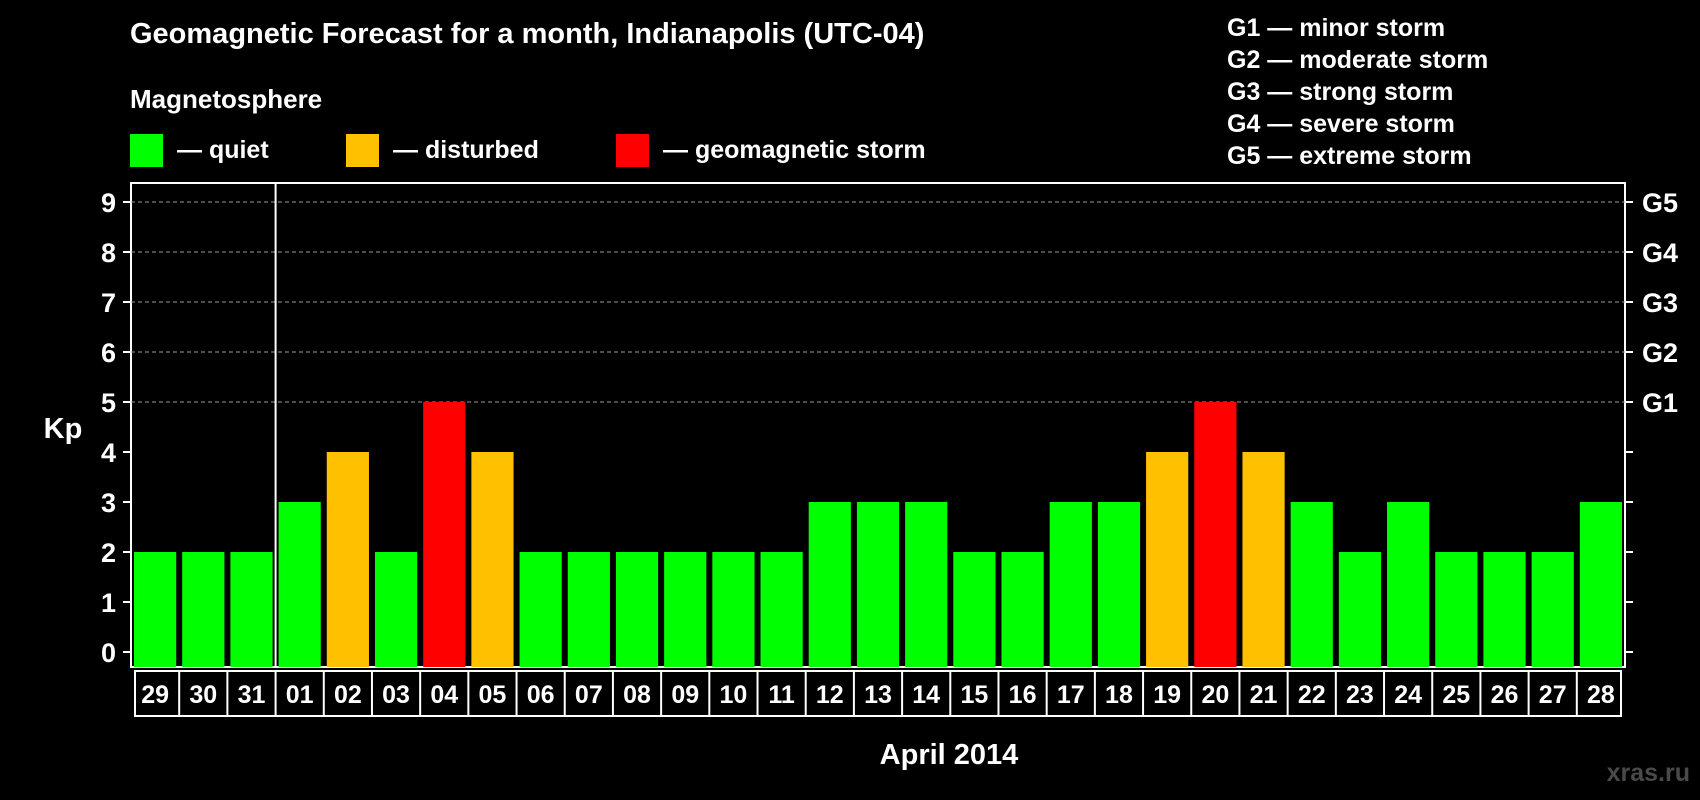 This screenshot has height=800, width=1700. I want to click on date-strip, so click(878, 693).